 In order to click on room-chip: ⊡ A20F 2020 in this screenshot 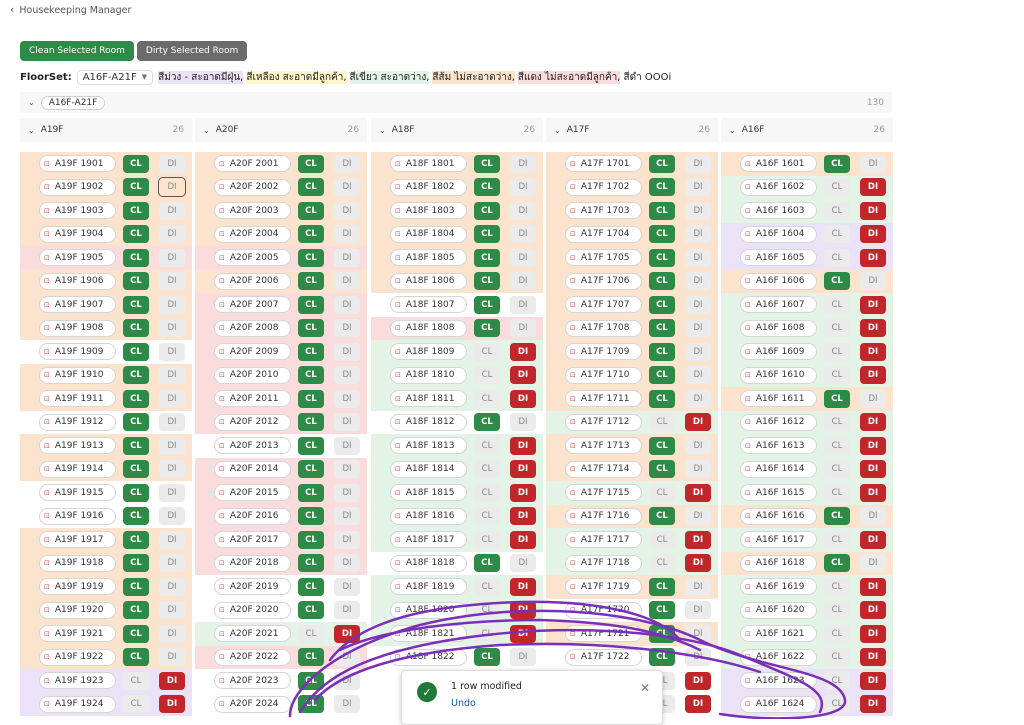, I will do `click(252, 610)`.